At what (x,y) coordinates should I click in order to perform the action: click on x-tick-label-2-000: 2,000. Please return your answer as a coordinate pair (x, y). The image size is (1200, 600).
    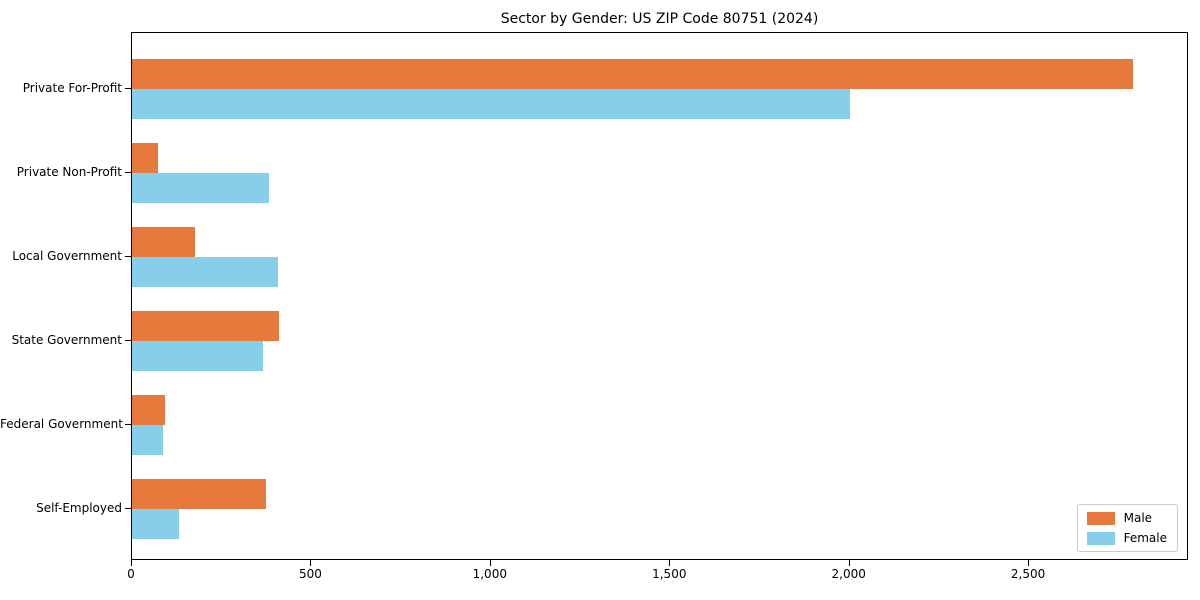
    Looking at the image, I should click on (848, 574).